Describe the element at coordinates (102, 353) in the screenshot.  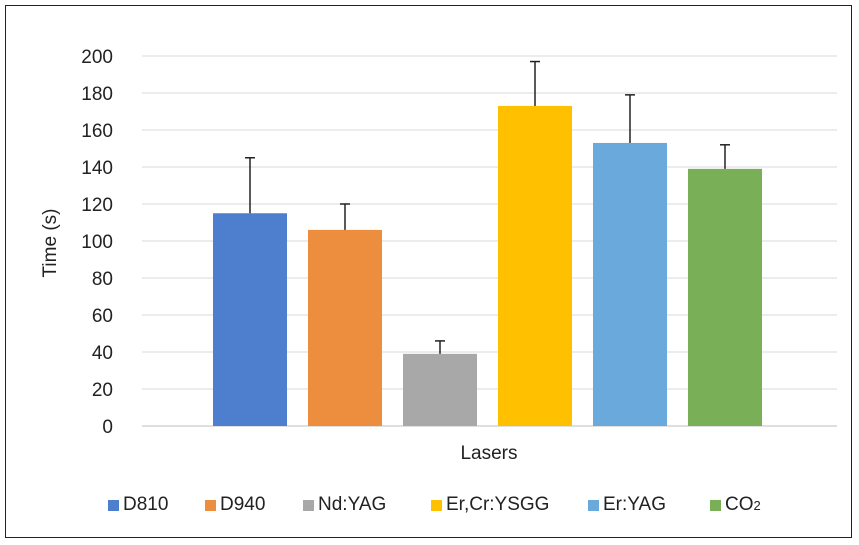
I see `y-tick-label: 40` at that location.